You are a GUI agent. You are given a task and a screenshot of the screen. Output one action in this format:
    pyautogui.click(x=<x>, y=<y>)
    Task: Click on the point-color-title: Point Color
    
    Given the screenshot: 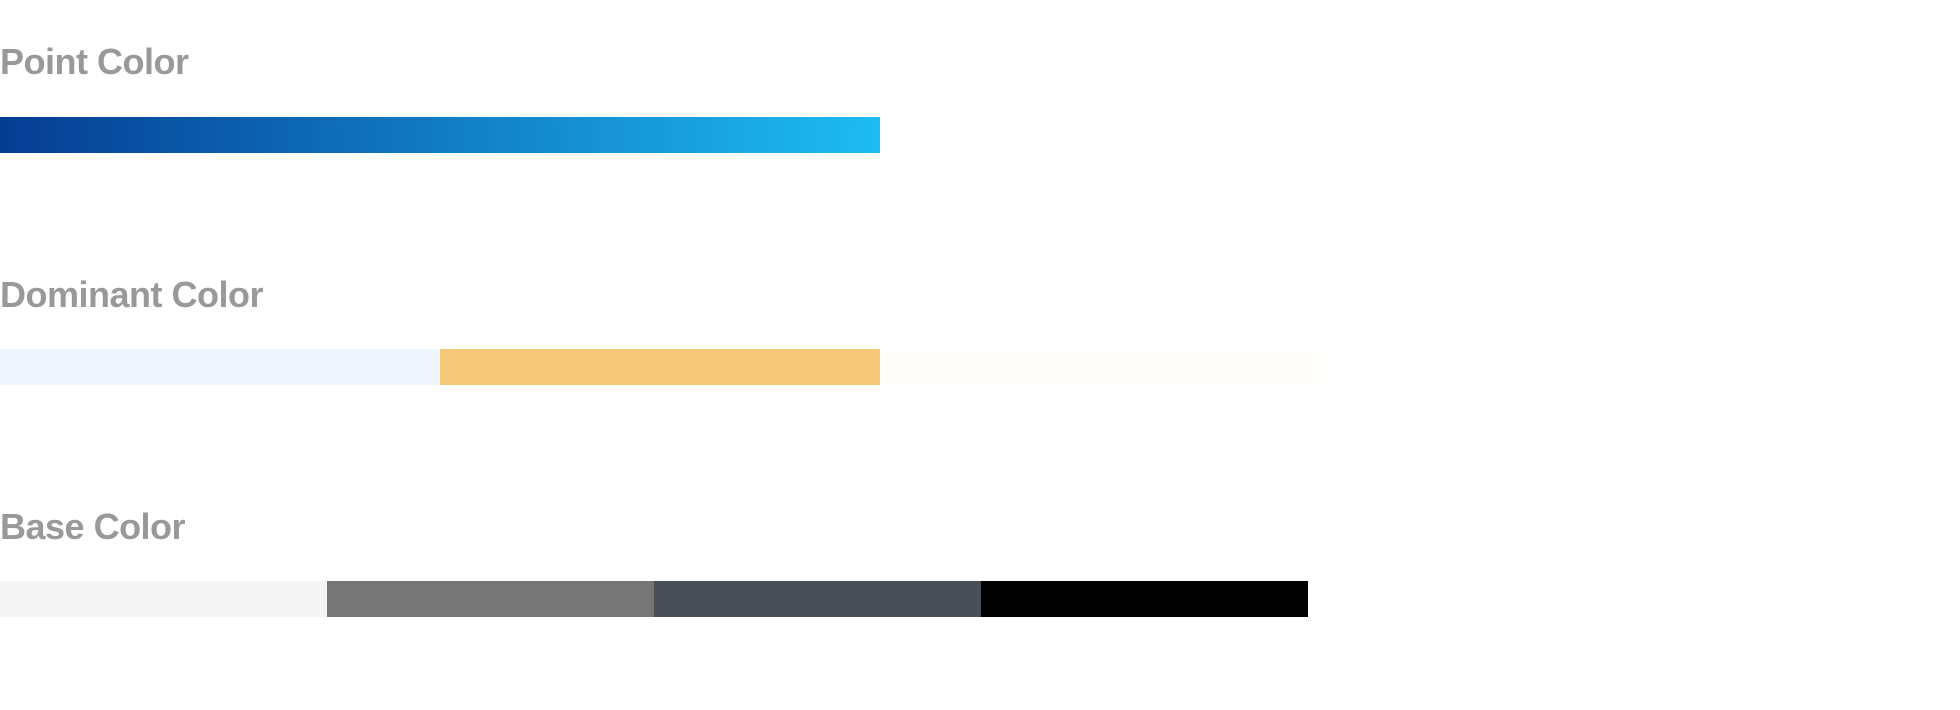 What is the action you would take?
    pyautogui.click(x=94, y=61)
    